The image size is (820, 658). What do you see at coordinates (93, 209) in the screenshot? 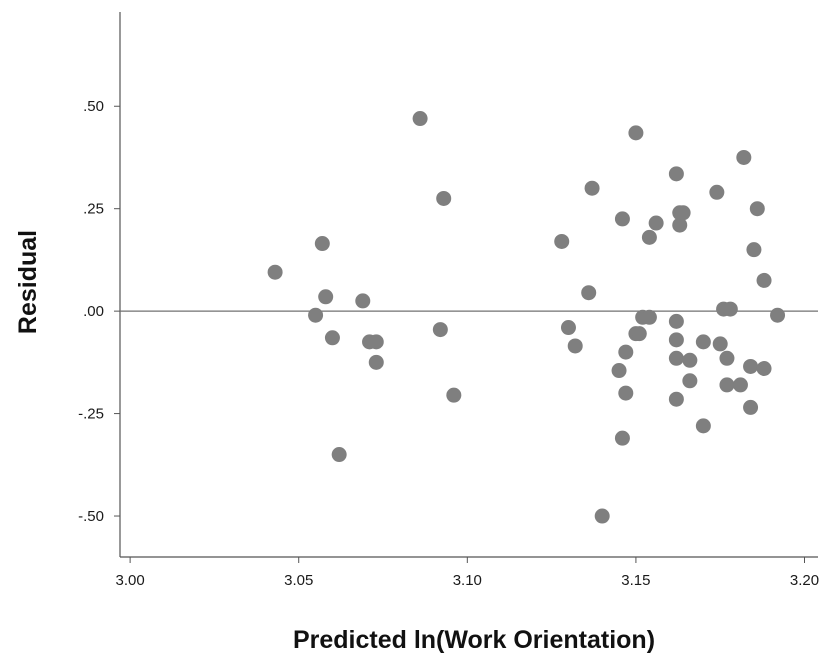
I see `y-tick-label: .25` at bounding box center [93, 209].